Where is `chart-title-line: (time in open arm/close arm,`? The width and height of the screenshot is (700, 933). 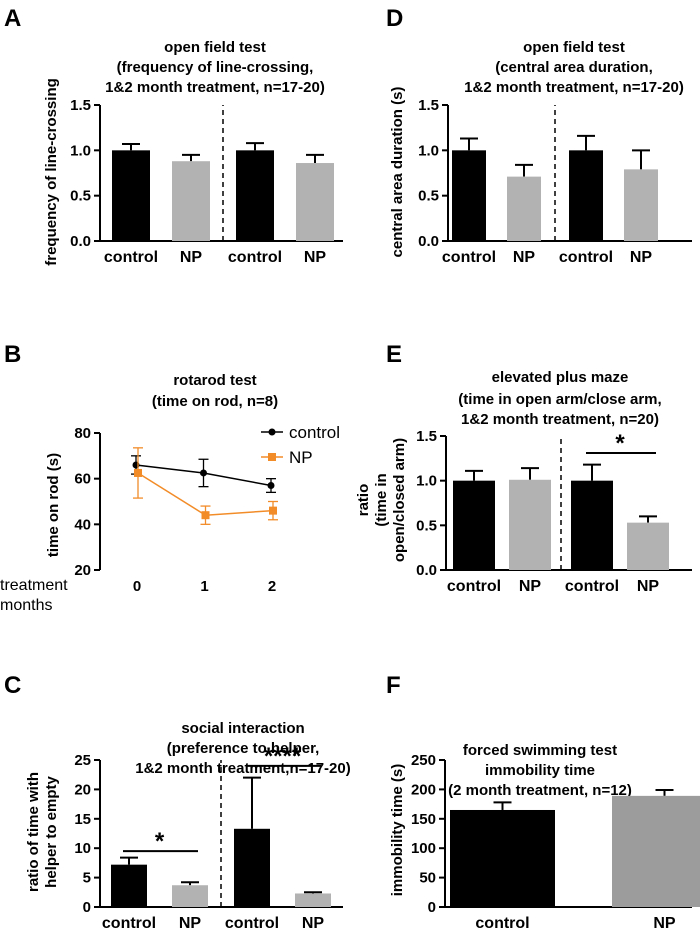 chart-title-line: (time in open arm/close arm, is located at coordinates (559, 399).